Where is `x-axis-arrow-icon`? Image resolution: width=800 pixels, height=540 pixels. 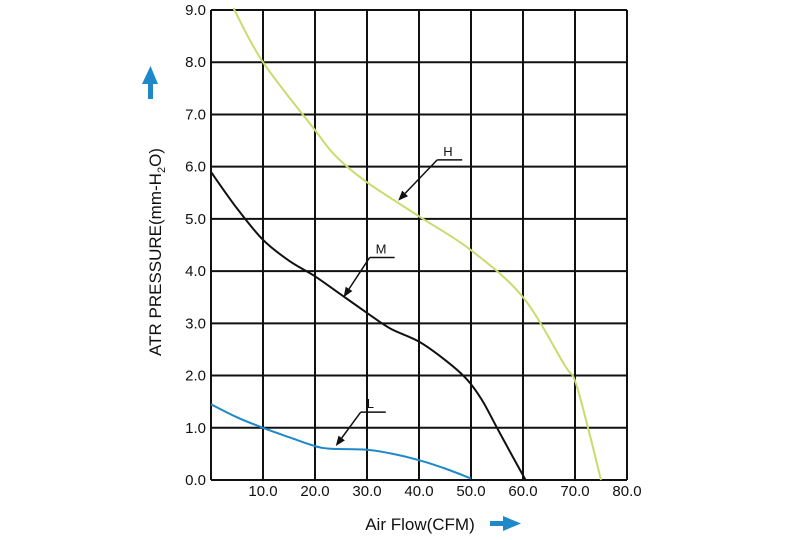
x-axis-arrow-icon is located at coordinates (505, 523).